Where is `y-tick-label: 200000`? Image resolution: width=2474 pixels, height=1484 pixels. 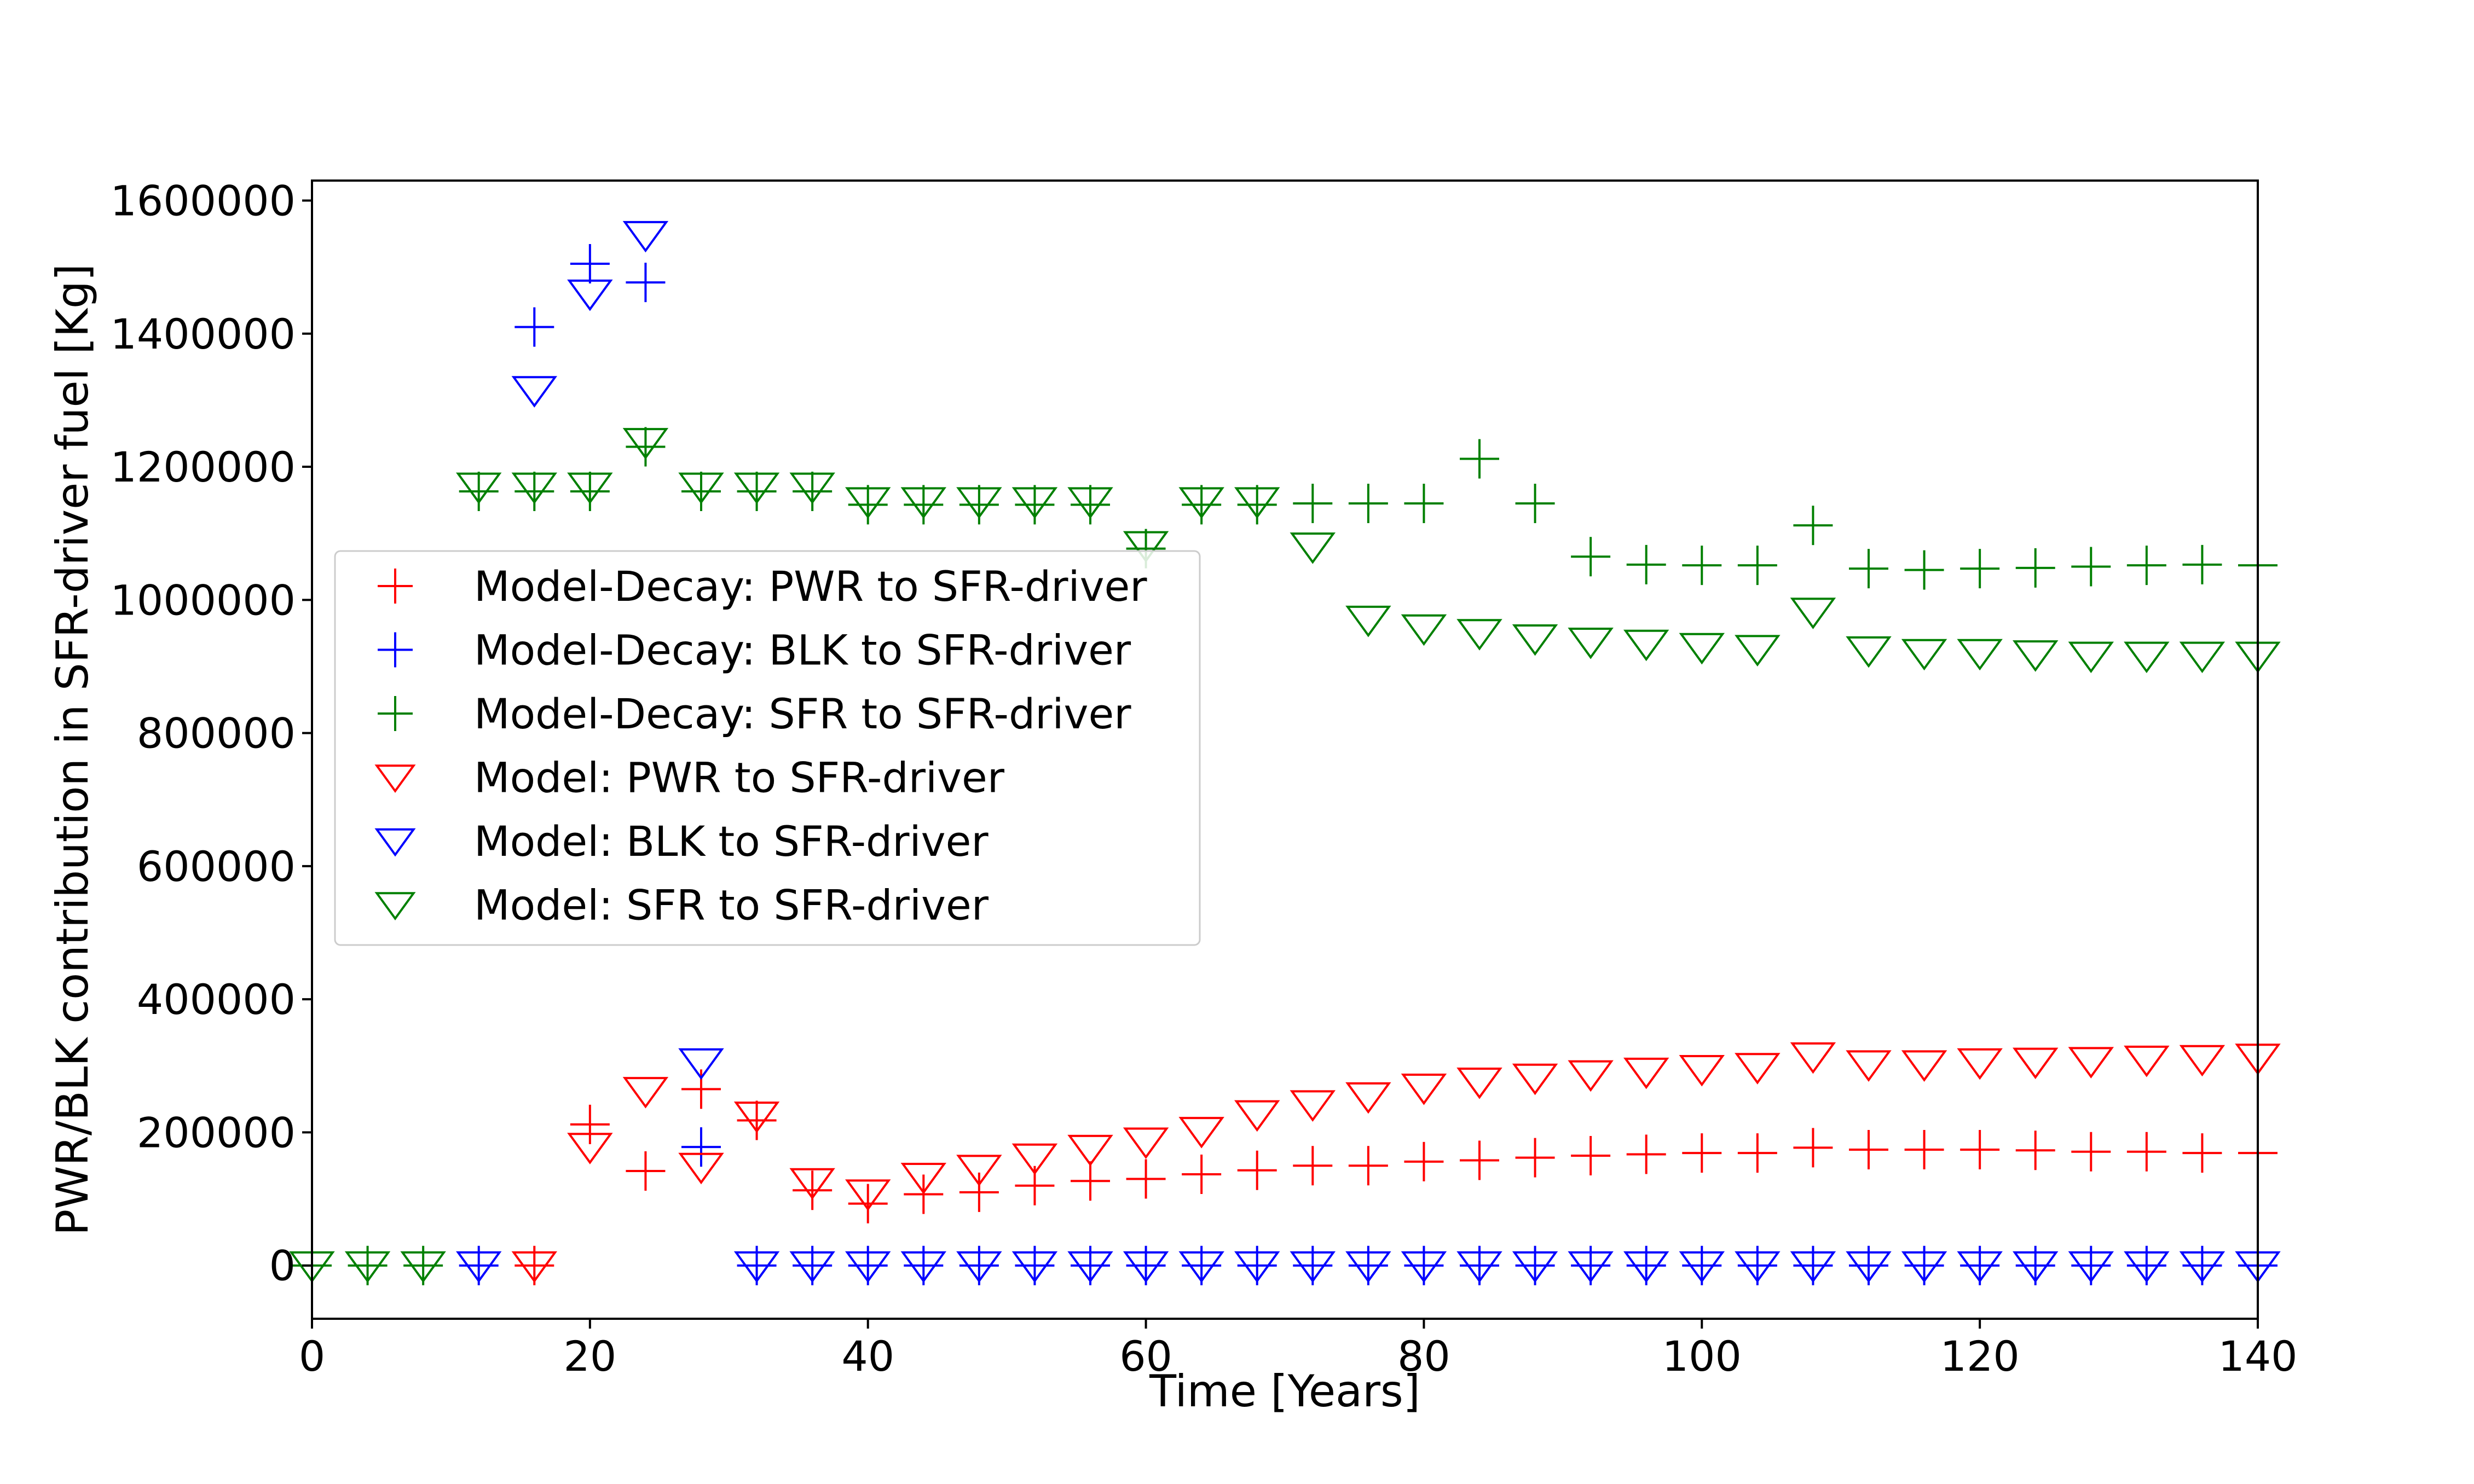 y-tick-label: 200000 is located at coordinates (216, 1132).